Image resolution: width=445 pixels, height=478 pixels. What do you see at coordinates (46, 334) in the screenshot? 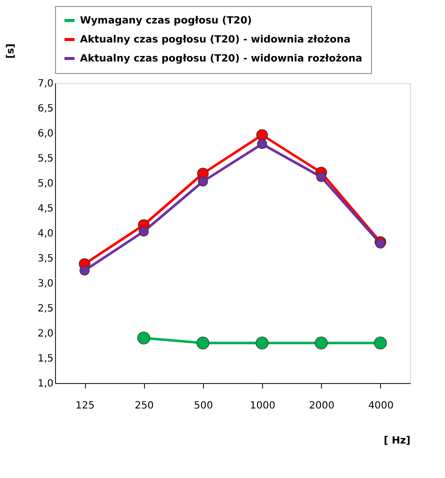
I see `y-tick-label: 2,0` at bounding box center [46, 334].